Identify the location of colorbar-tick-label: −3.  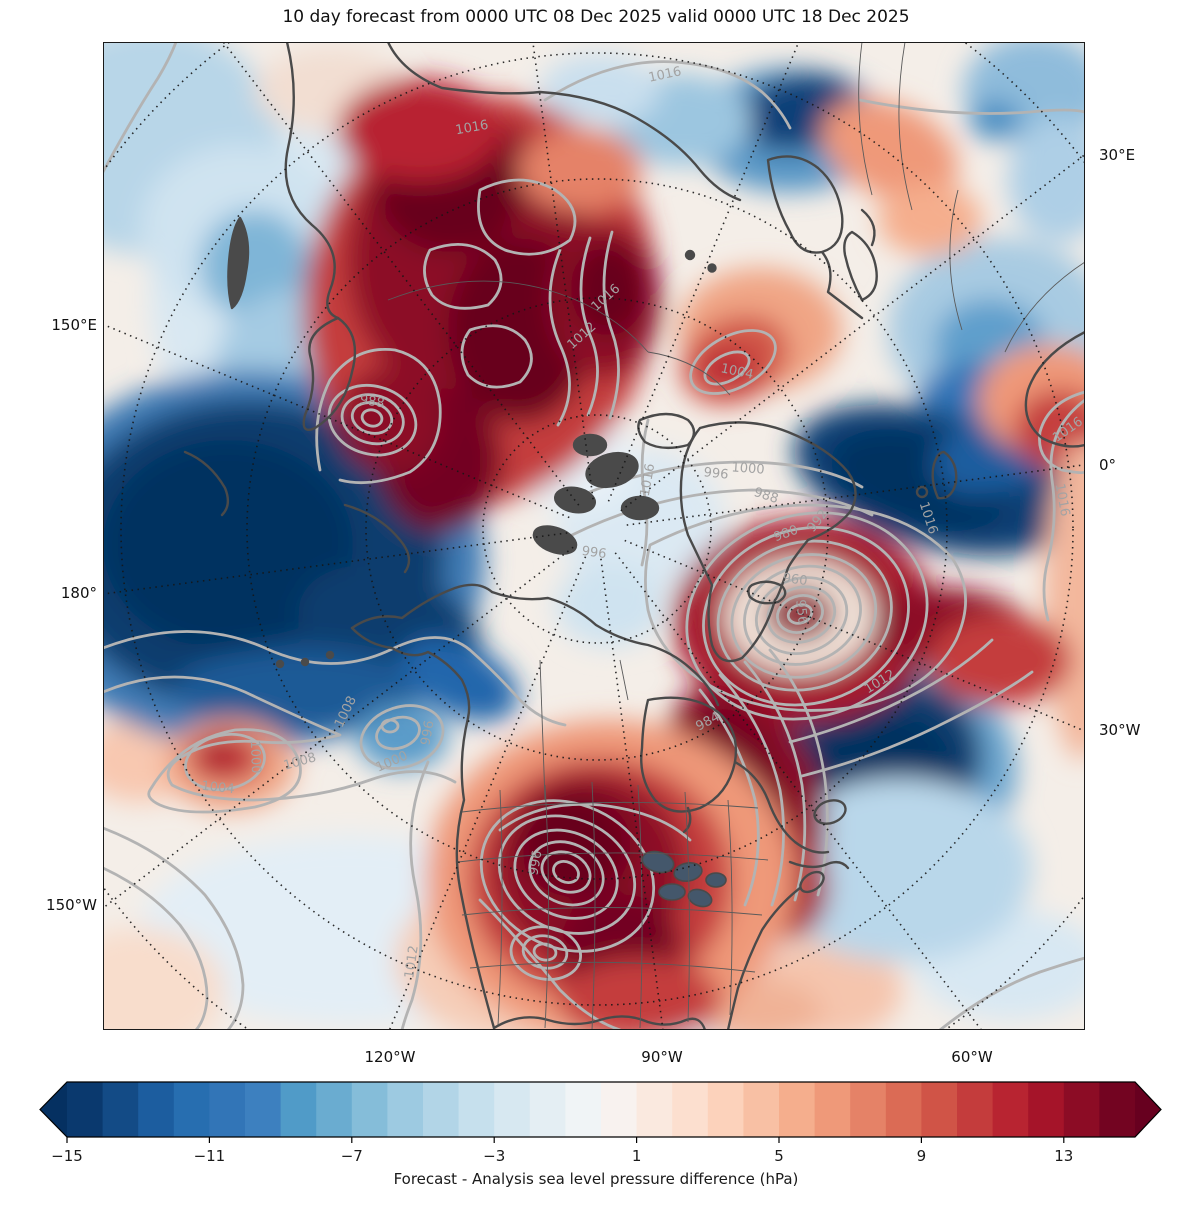
(494, 1156).